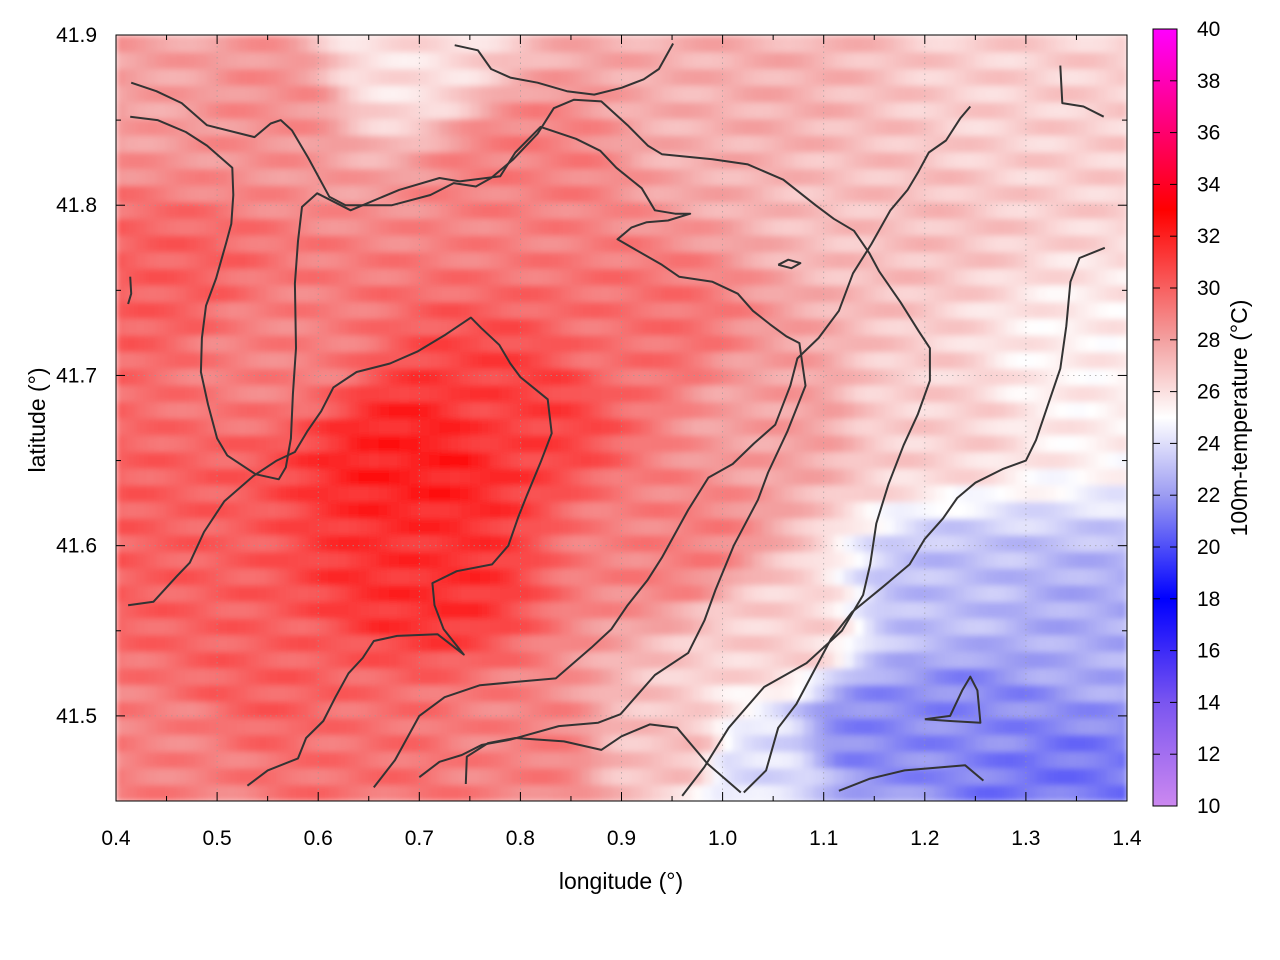 This screenshot has width=1280, height=960. What do you see at coordinates (1208, 392) in the screenshot?
I see `colorbar-tick-label: 26` at bounding box center [1208, 392].